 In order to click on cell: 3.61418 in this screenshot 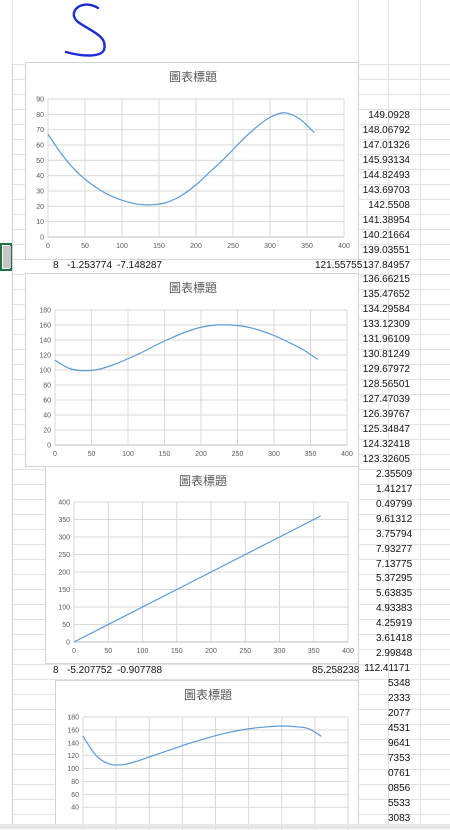, I will do `click(394, 639)`.